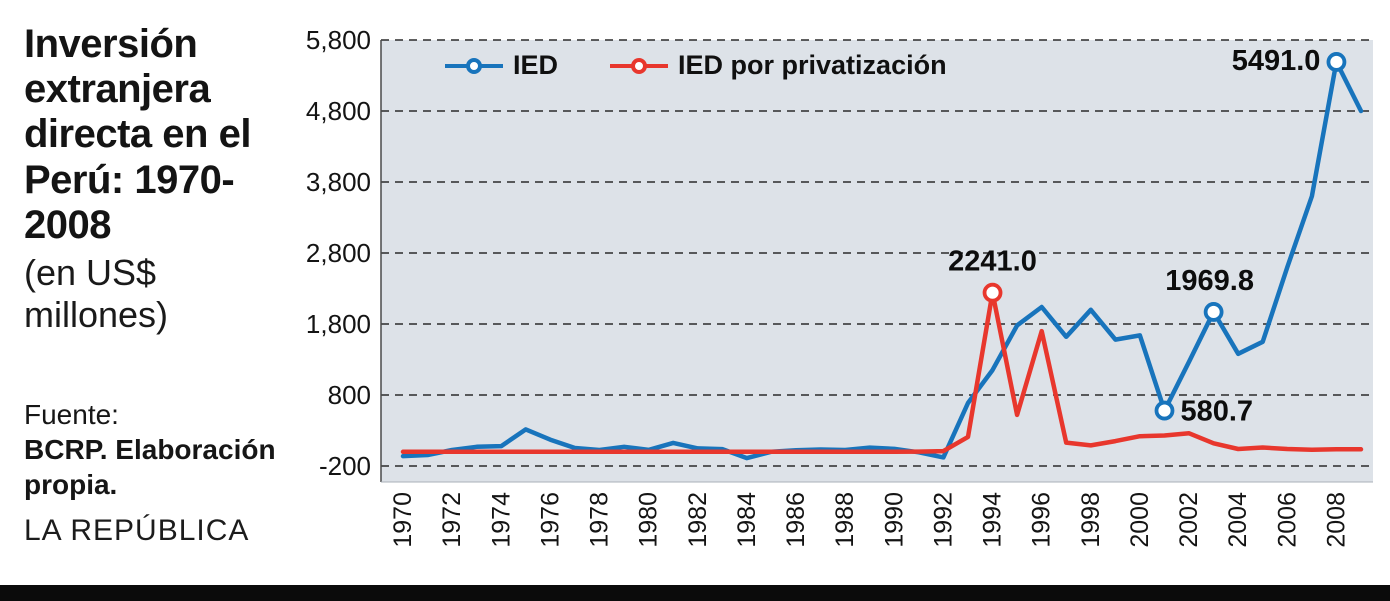 The height and width of the screenshot is (601, 1390). I want to click on annotation-label: 580.7, so click(1216, 412).